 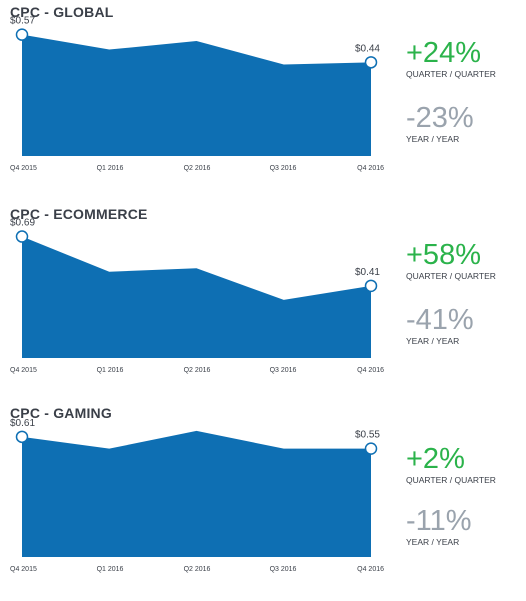 I want to click on stat-year-over-year: -41% YEAR / YEAR, so click(x=440, y=326).